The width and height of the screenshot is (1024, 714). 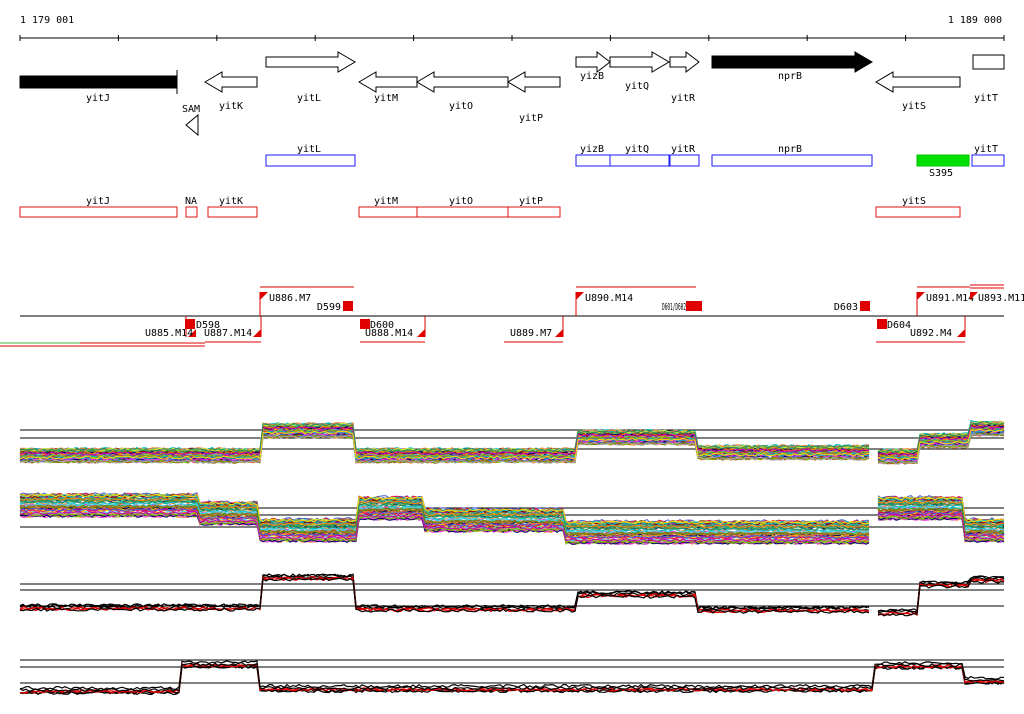 I want to click on lower-segment-D600, so click(x=365, y=324).